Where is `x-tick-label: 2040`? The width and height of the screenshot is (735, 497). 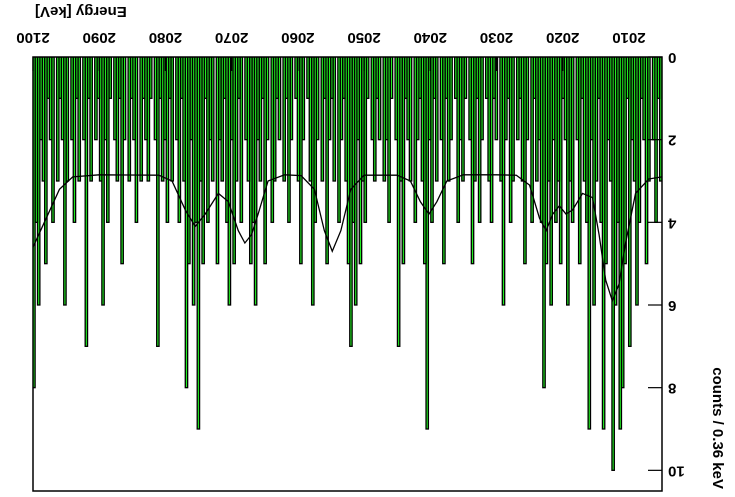
x-tick-label: 2040 is located at coordinates (430, 37).